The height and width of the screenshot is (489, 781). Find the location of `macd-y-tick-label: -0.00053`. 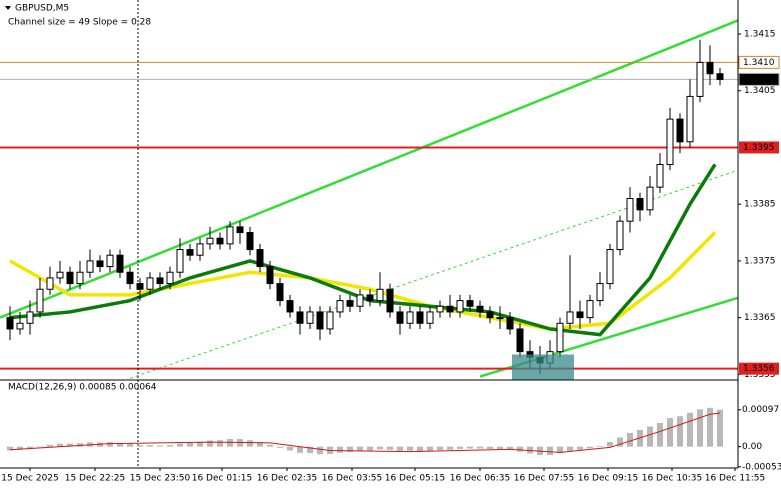

macd-y-tick-label: -0.00053 is located at coordinates (761, 467).